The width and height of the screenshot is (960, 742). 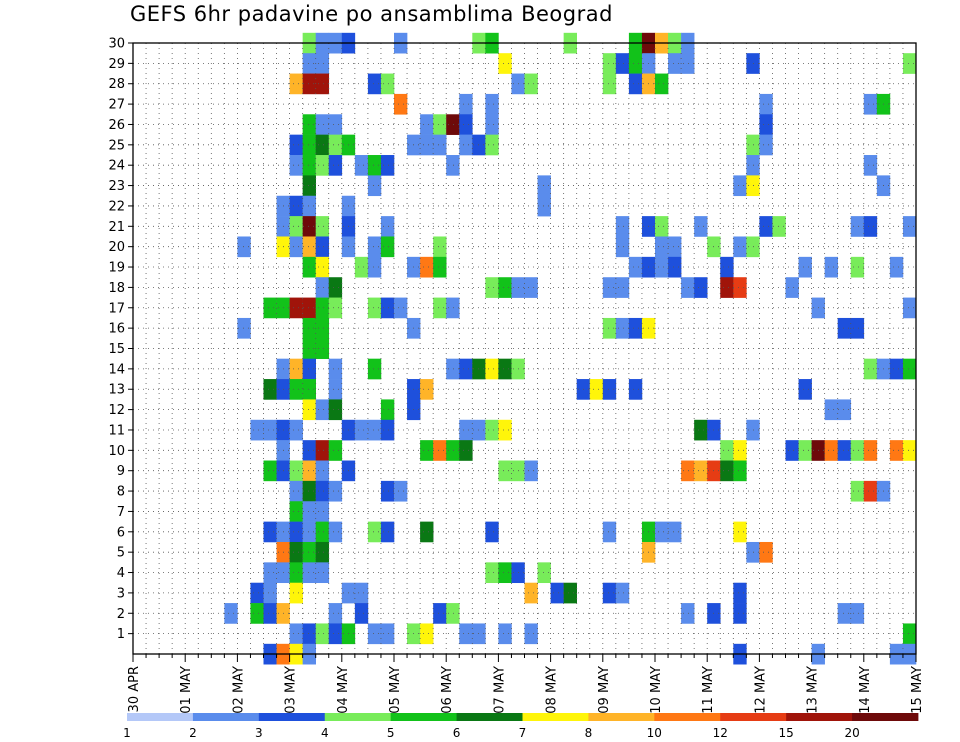 What do you see at coordinates (760, 690) in the screenshot?
I see `x-tick-label: 12 MAY` at bounding box center [760, 690].